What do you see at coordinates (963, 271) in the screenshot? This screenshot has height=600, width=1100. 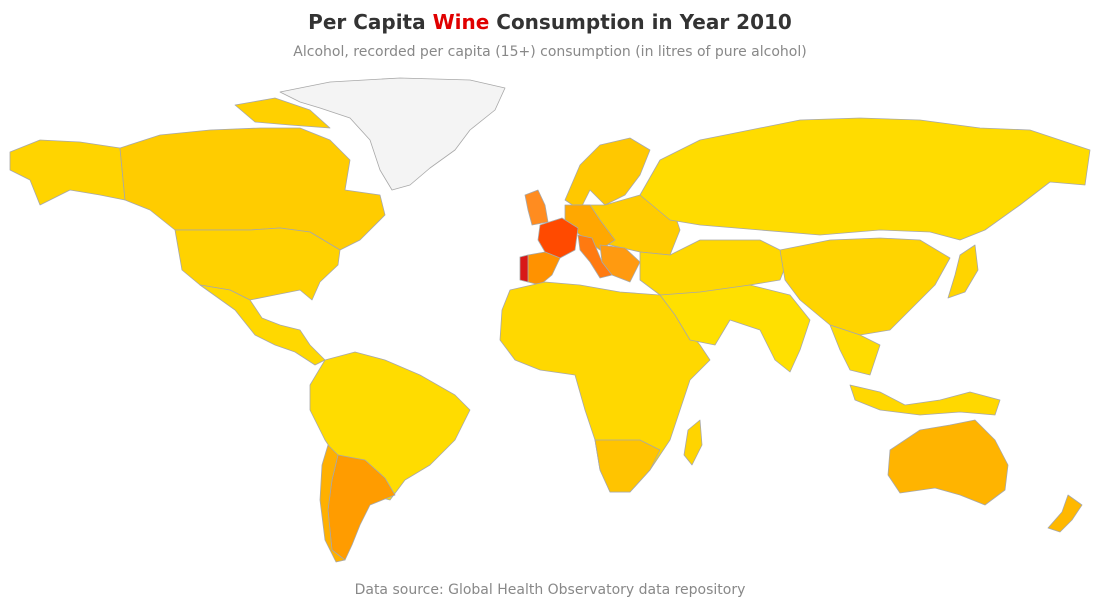 I see `japan` at bounding box center [963, 271].